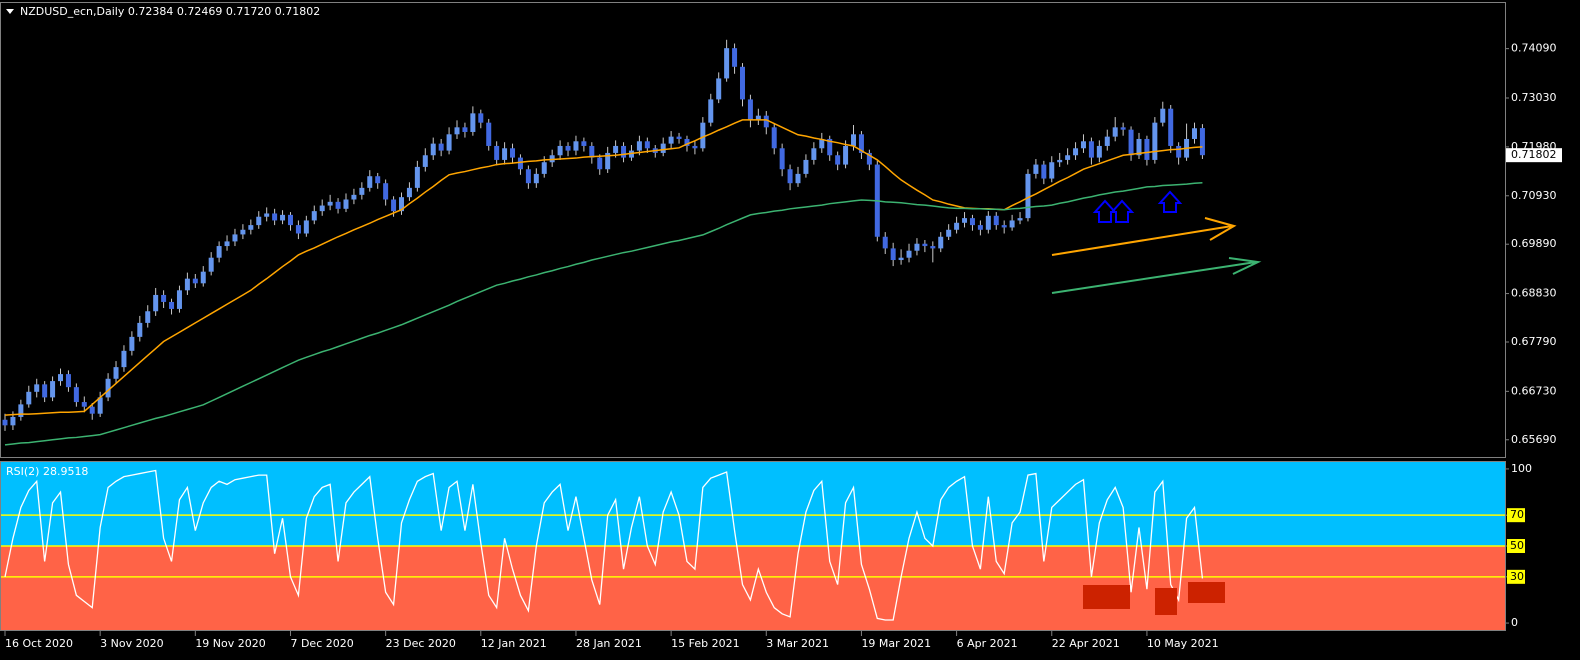 This screenshot has width=1580, height=660. I want to click on annotations, so click(1156, 242).